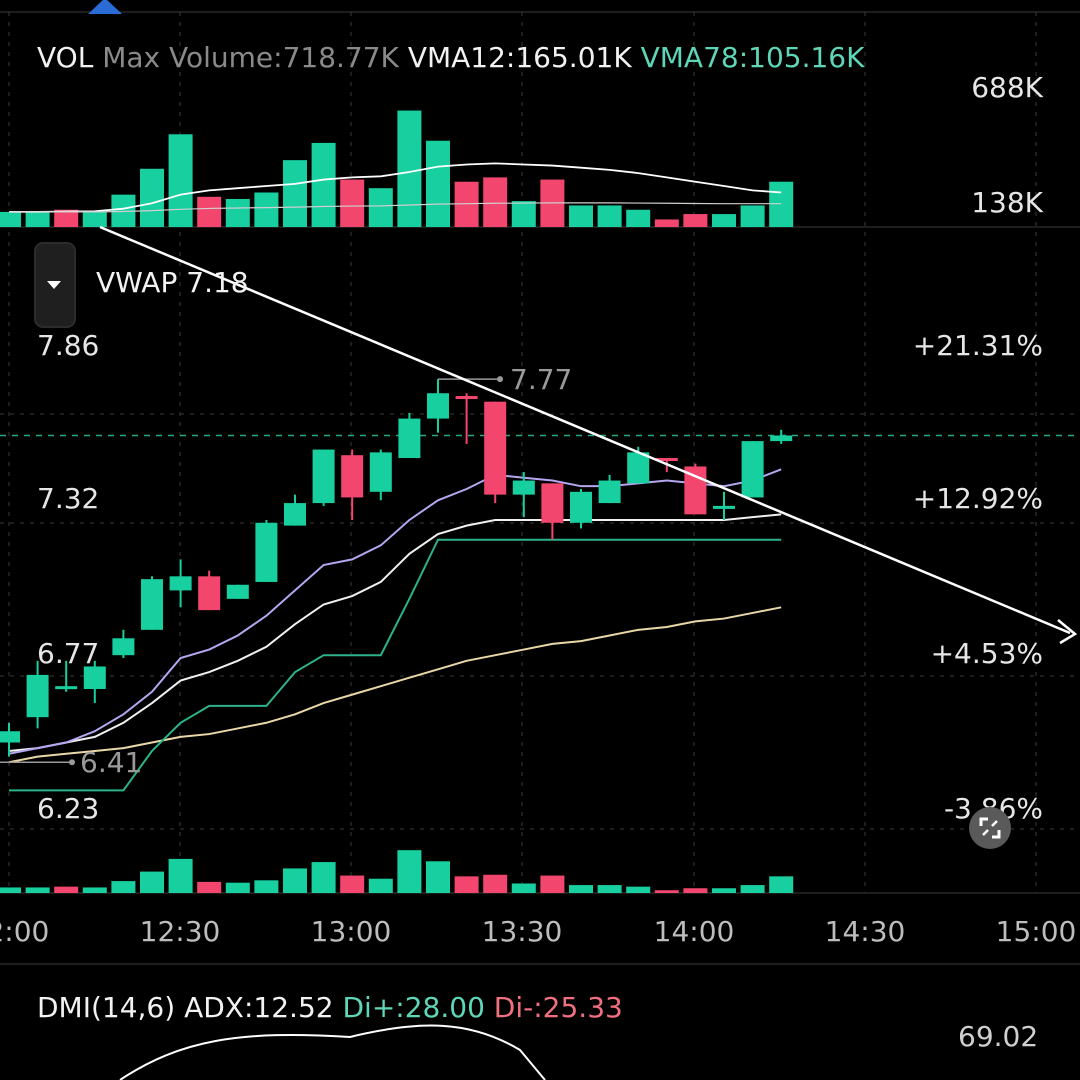 Image resolution: width=1080 pixels, height=1080 pixels. Describe the element at coordinates (68, 345) in the screenshot. I see `price-axis-label: 7.86` at that location.